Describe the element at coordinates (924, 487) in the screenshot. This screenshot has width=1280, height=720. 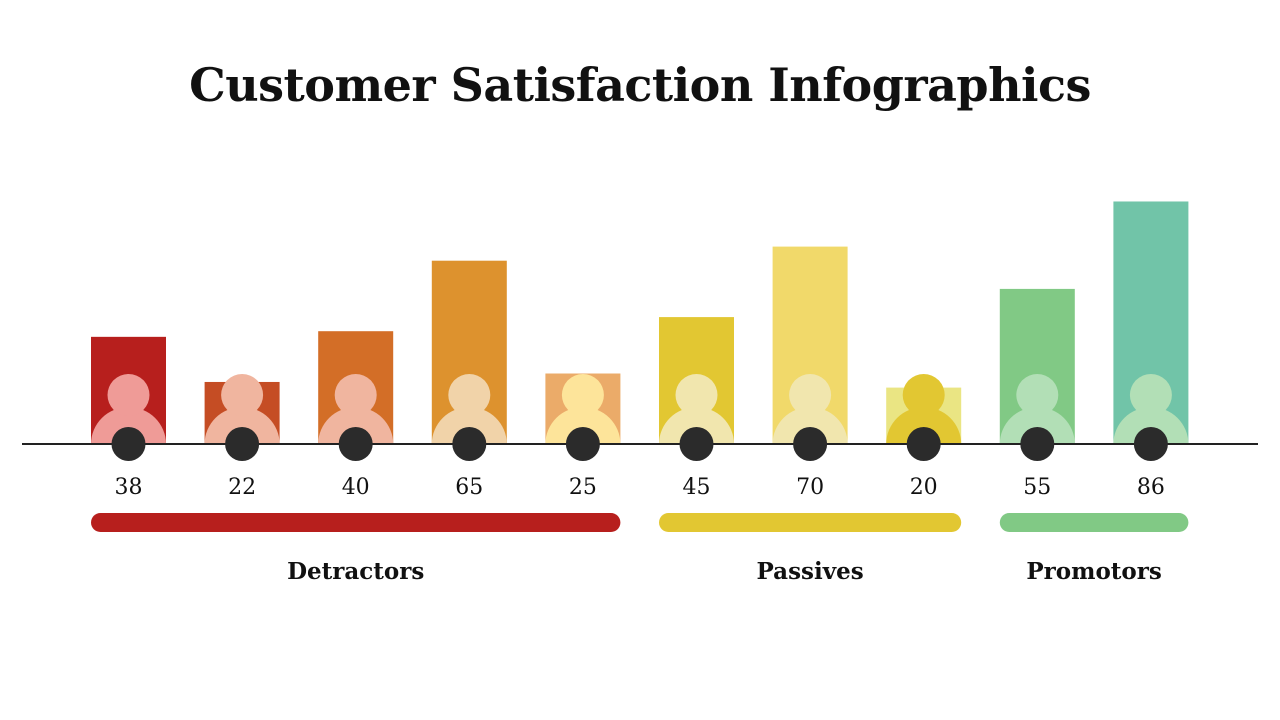
I see `value-label-8: 20` at that location.